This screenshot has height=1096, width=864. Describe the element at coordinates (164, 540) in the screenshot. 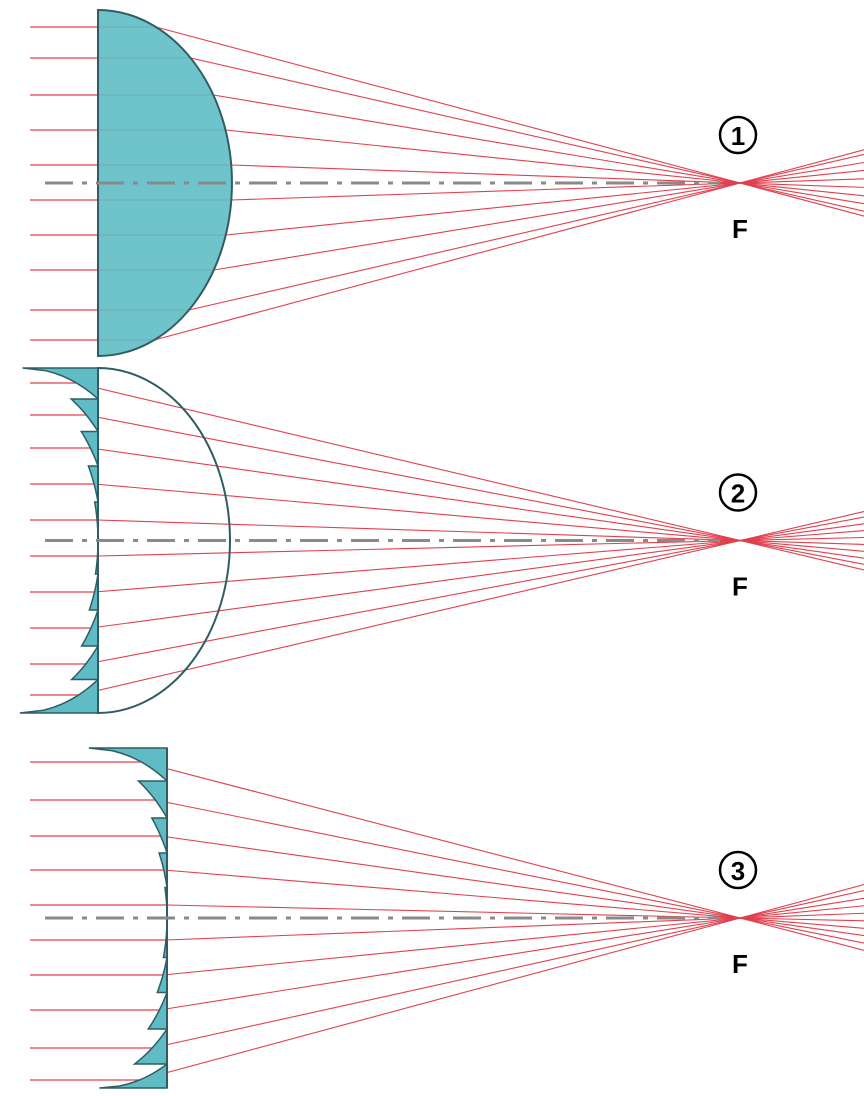

I see `lens-outline` at that location.